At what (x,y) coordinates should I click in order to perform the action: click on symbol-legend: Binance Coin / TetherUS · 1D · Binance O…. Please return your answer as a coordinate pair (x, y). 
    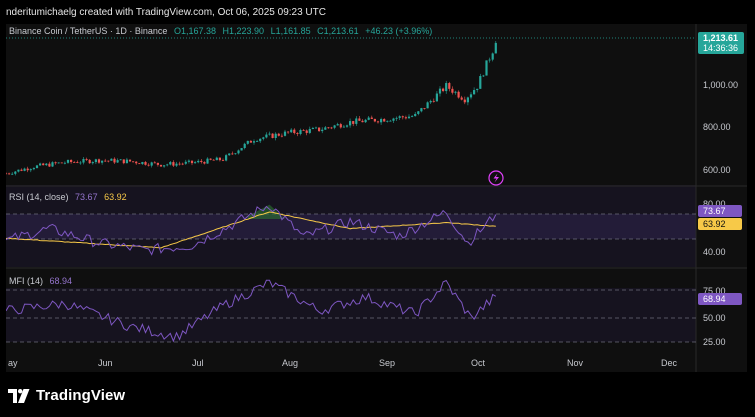
    Looking at the image, I should click on (220, 31).